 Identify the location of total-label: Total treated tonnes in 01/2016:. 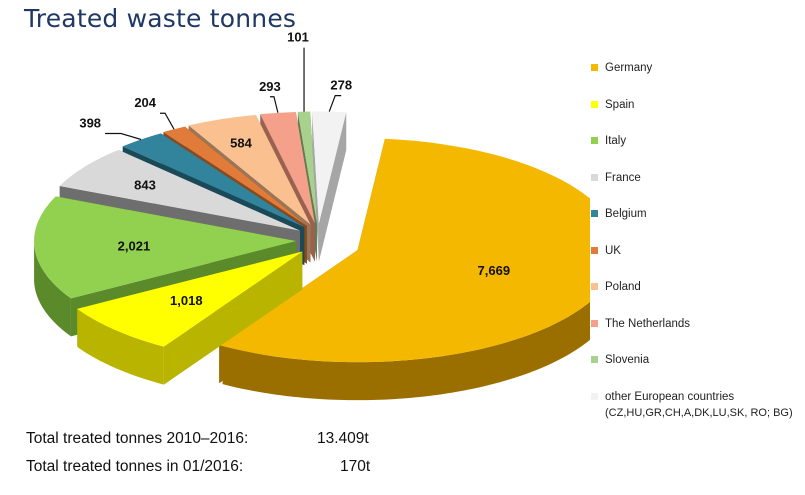
(135, 466).